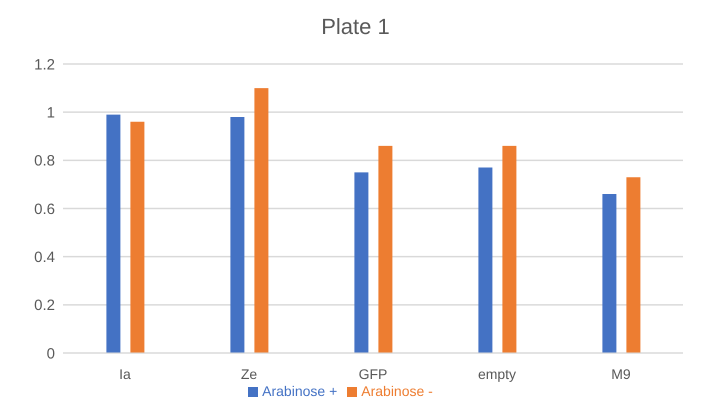  Describe the element at coordinates (44, 161) in the screenshot. I see `y-tick-label: 0.8` at that location.